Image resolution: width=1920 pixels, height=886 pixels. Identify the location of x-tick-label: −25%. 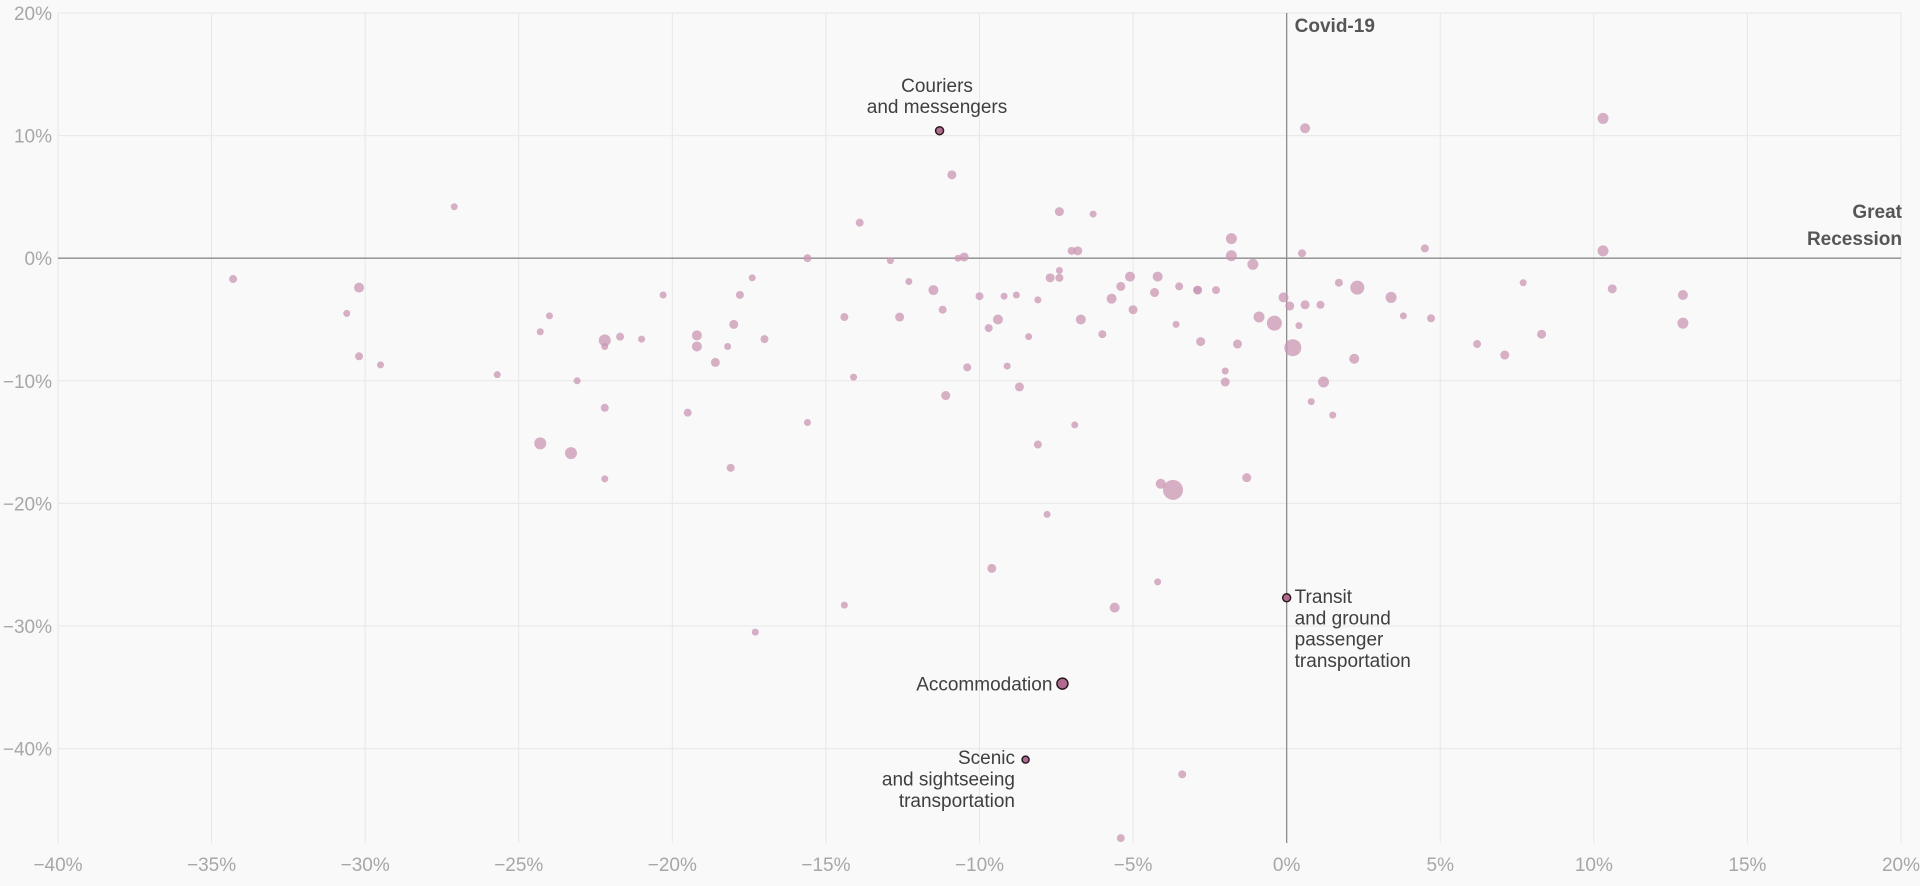
(518, 865).